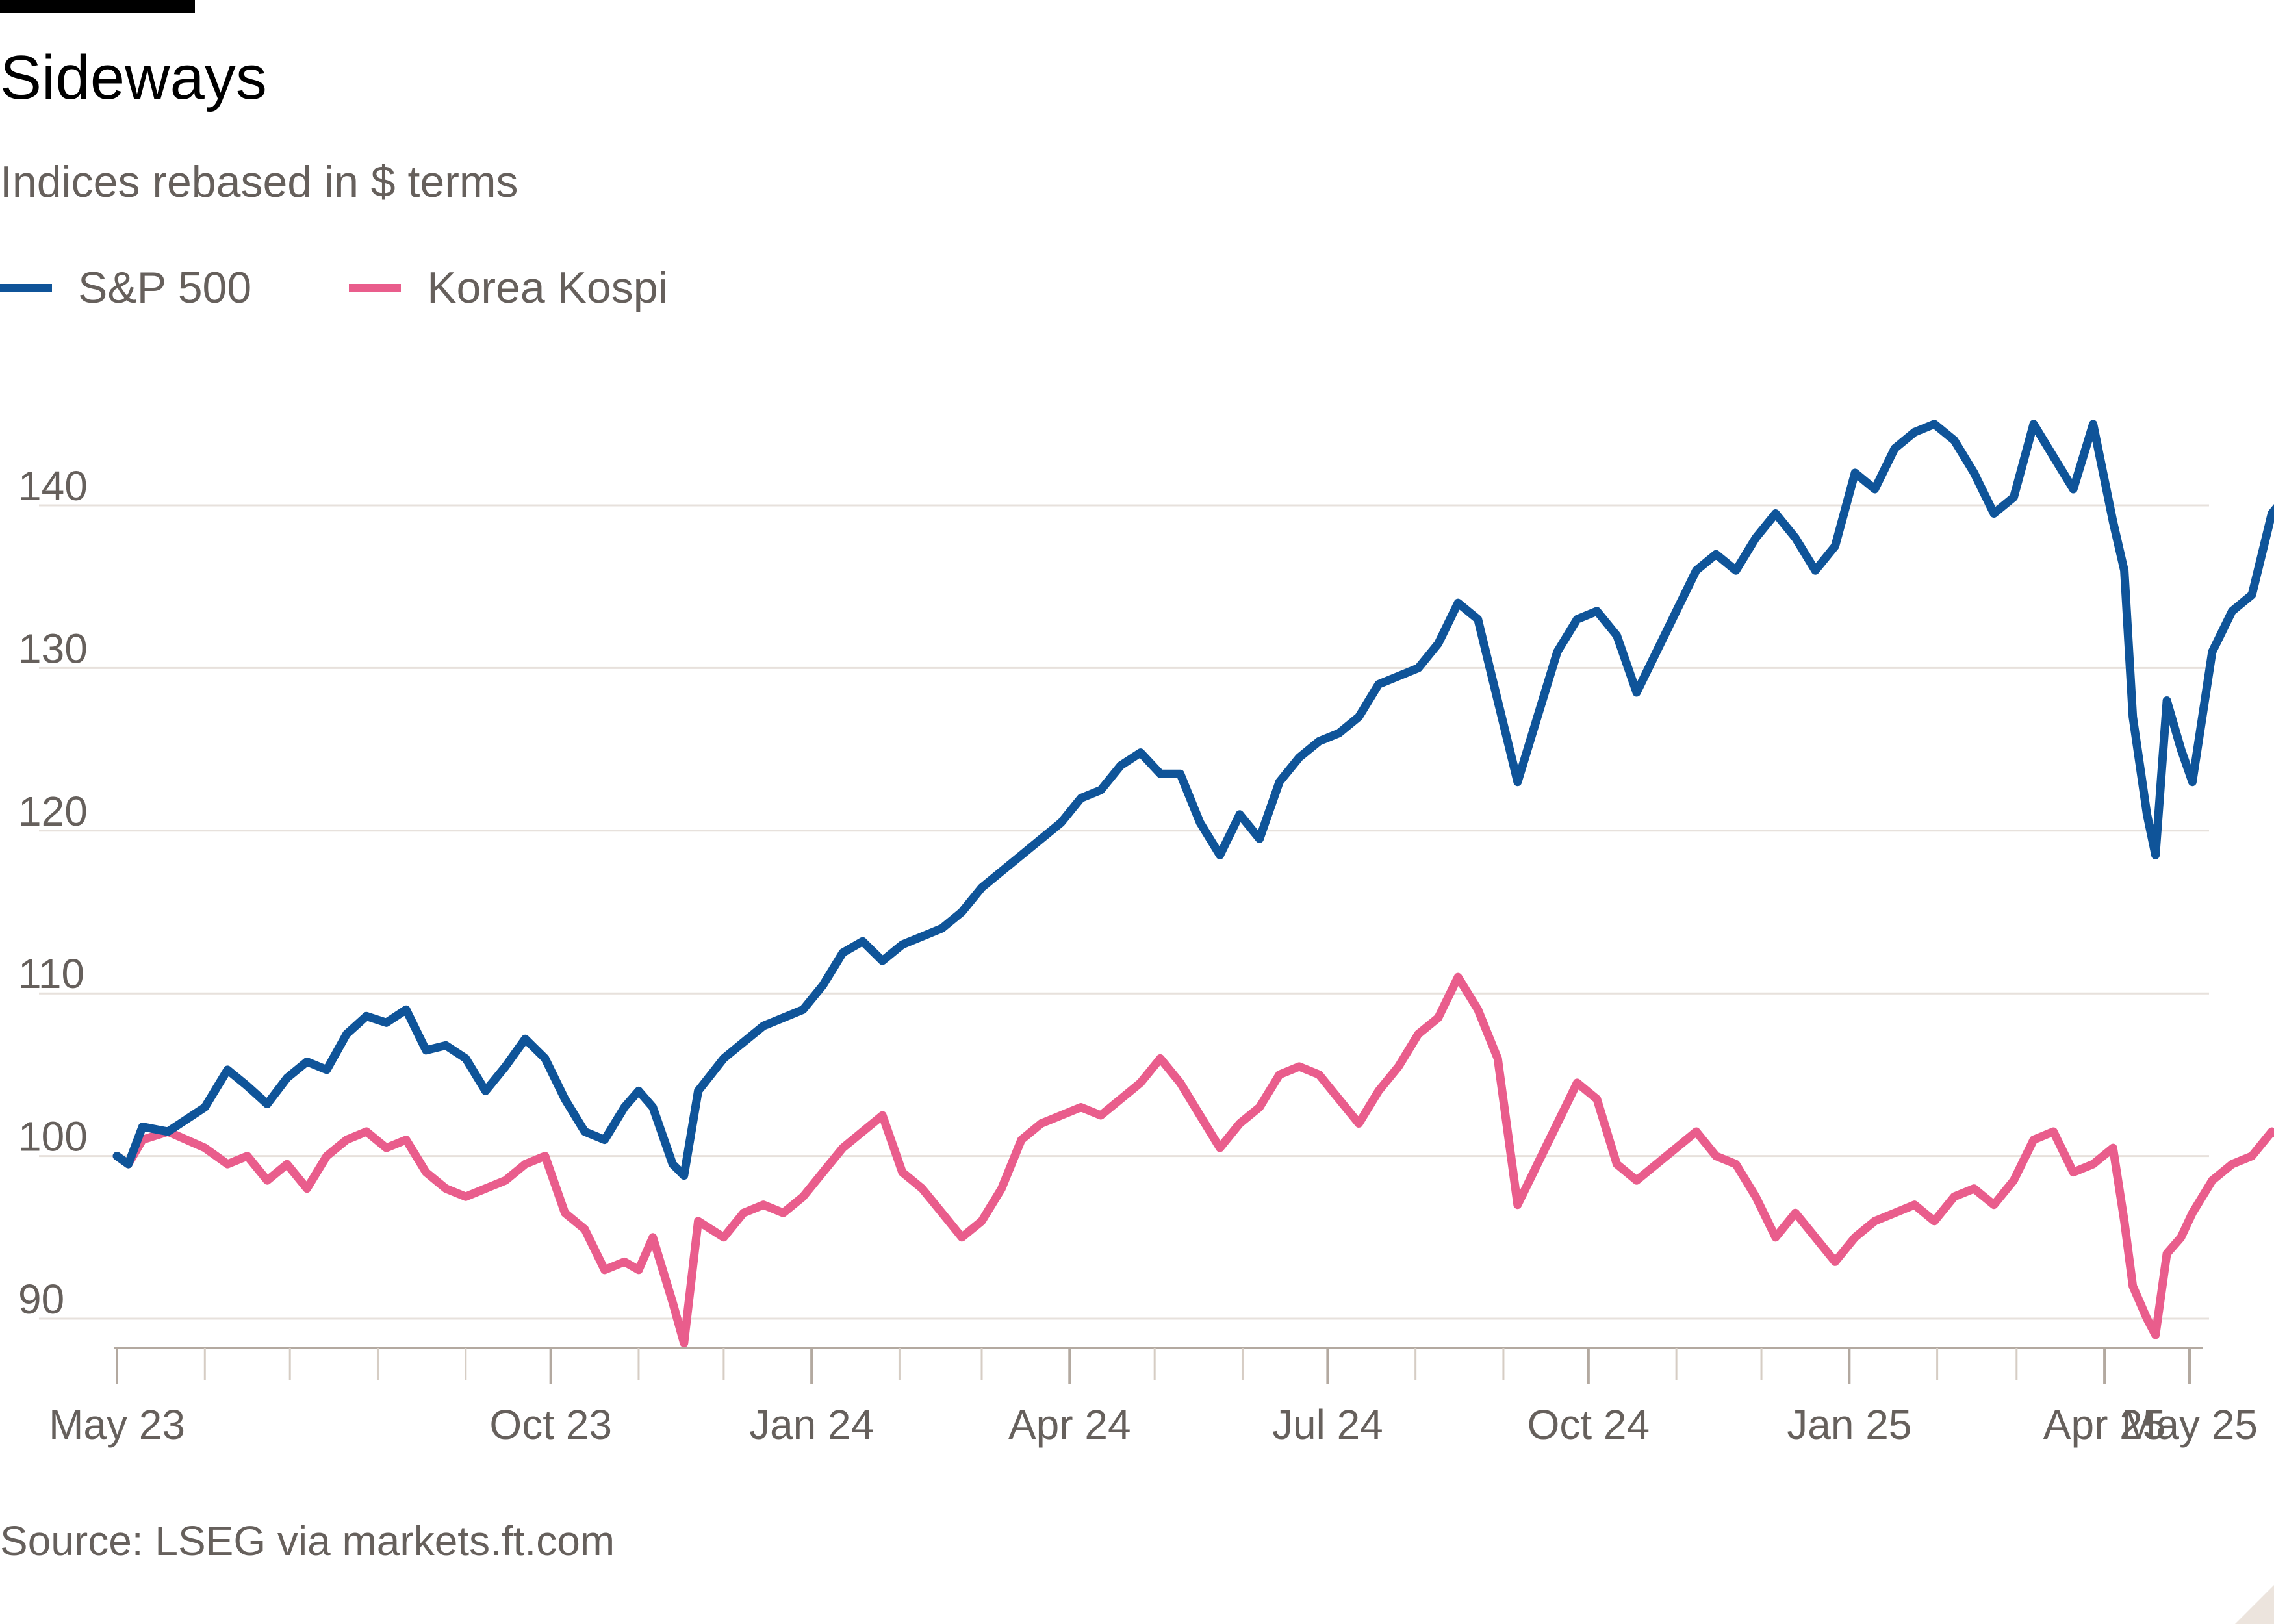 Image resolution: width=2274 pixels, height=1624 pixels. Describe the element at coordinates (1327, 1424) in the screenshot. I see `x-tick-label: Jul 24` at that location.